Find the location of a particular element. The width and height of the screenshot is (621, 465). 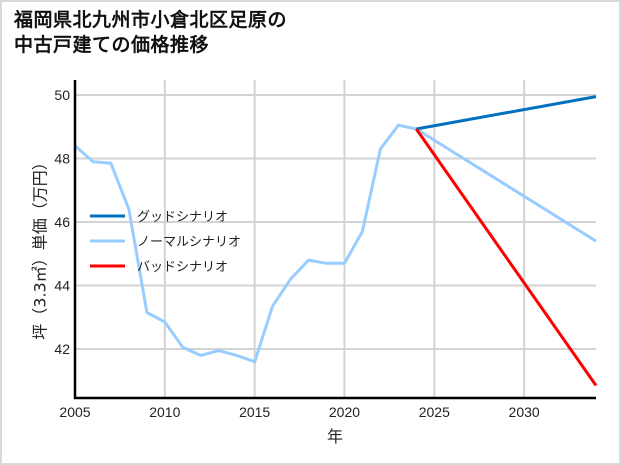

x-axis-label: 年 is located at coordinates (335, 436).